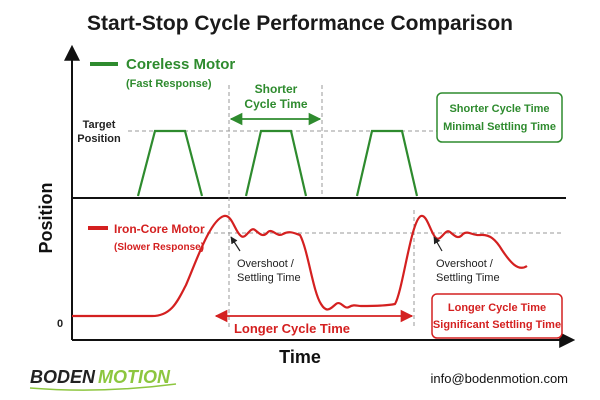 This screenshot has height=400, width=600. What do you see at coordinates (266, 264) in the screenshot?
I see `overshoot-1-line1: Overshoot /` at bounding box center [266, 264].